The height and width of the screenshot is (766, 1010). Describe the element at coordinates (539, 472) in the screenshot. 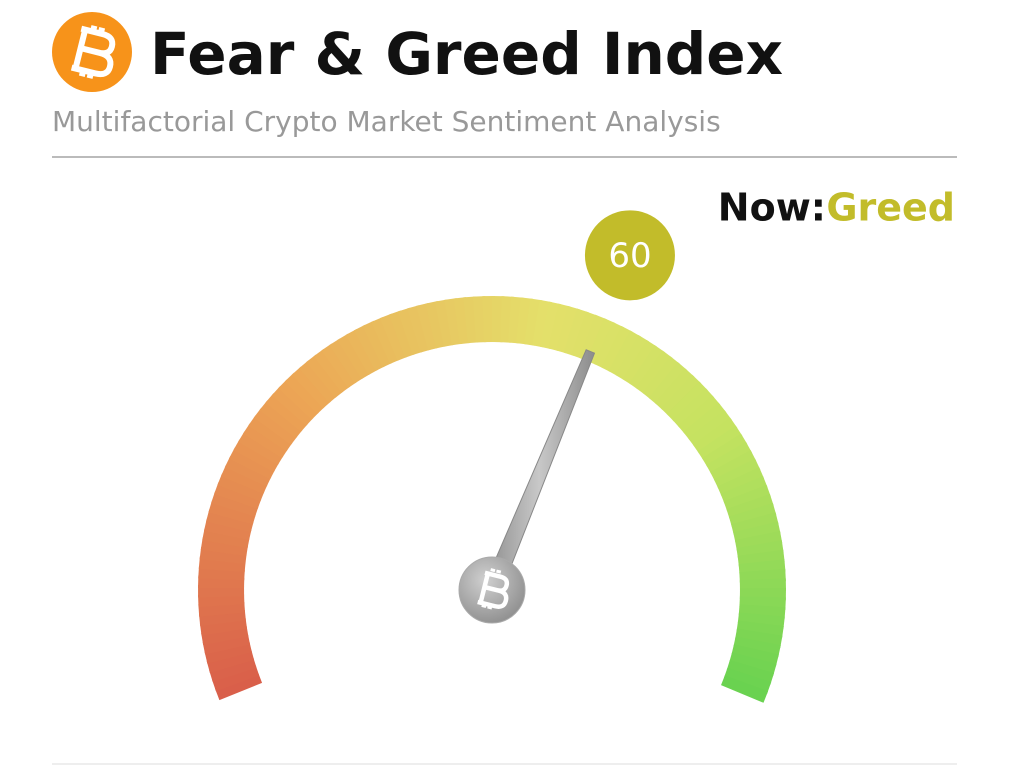

I see `needle` at that location.